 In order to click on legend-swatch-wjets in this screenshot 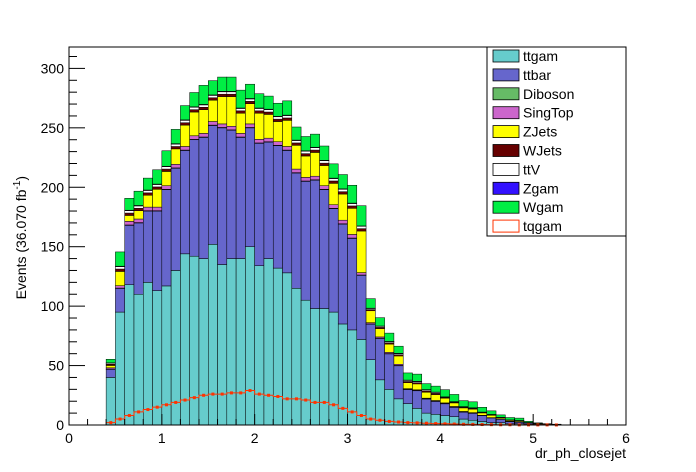, I will do `click(506, 150)`.